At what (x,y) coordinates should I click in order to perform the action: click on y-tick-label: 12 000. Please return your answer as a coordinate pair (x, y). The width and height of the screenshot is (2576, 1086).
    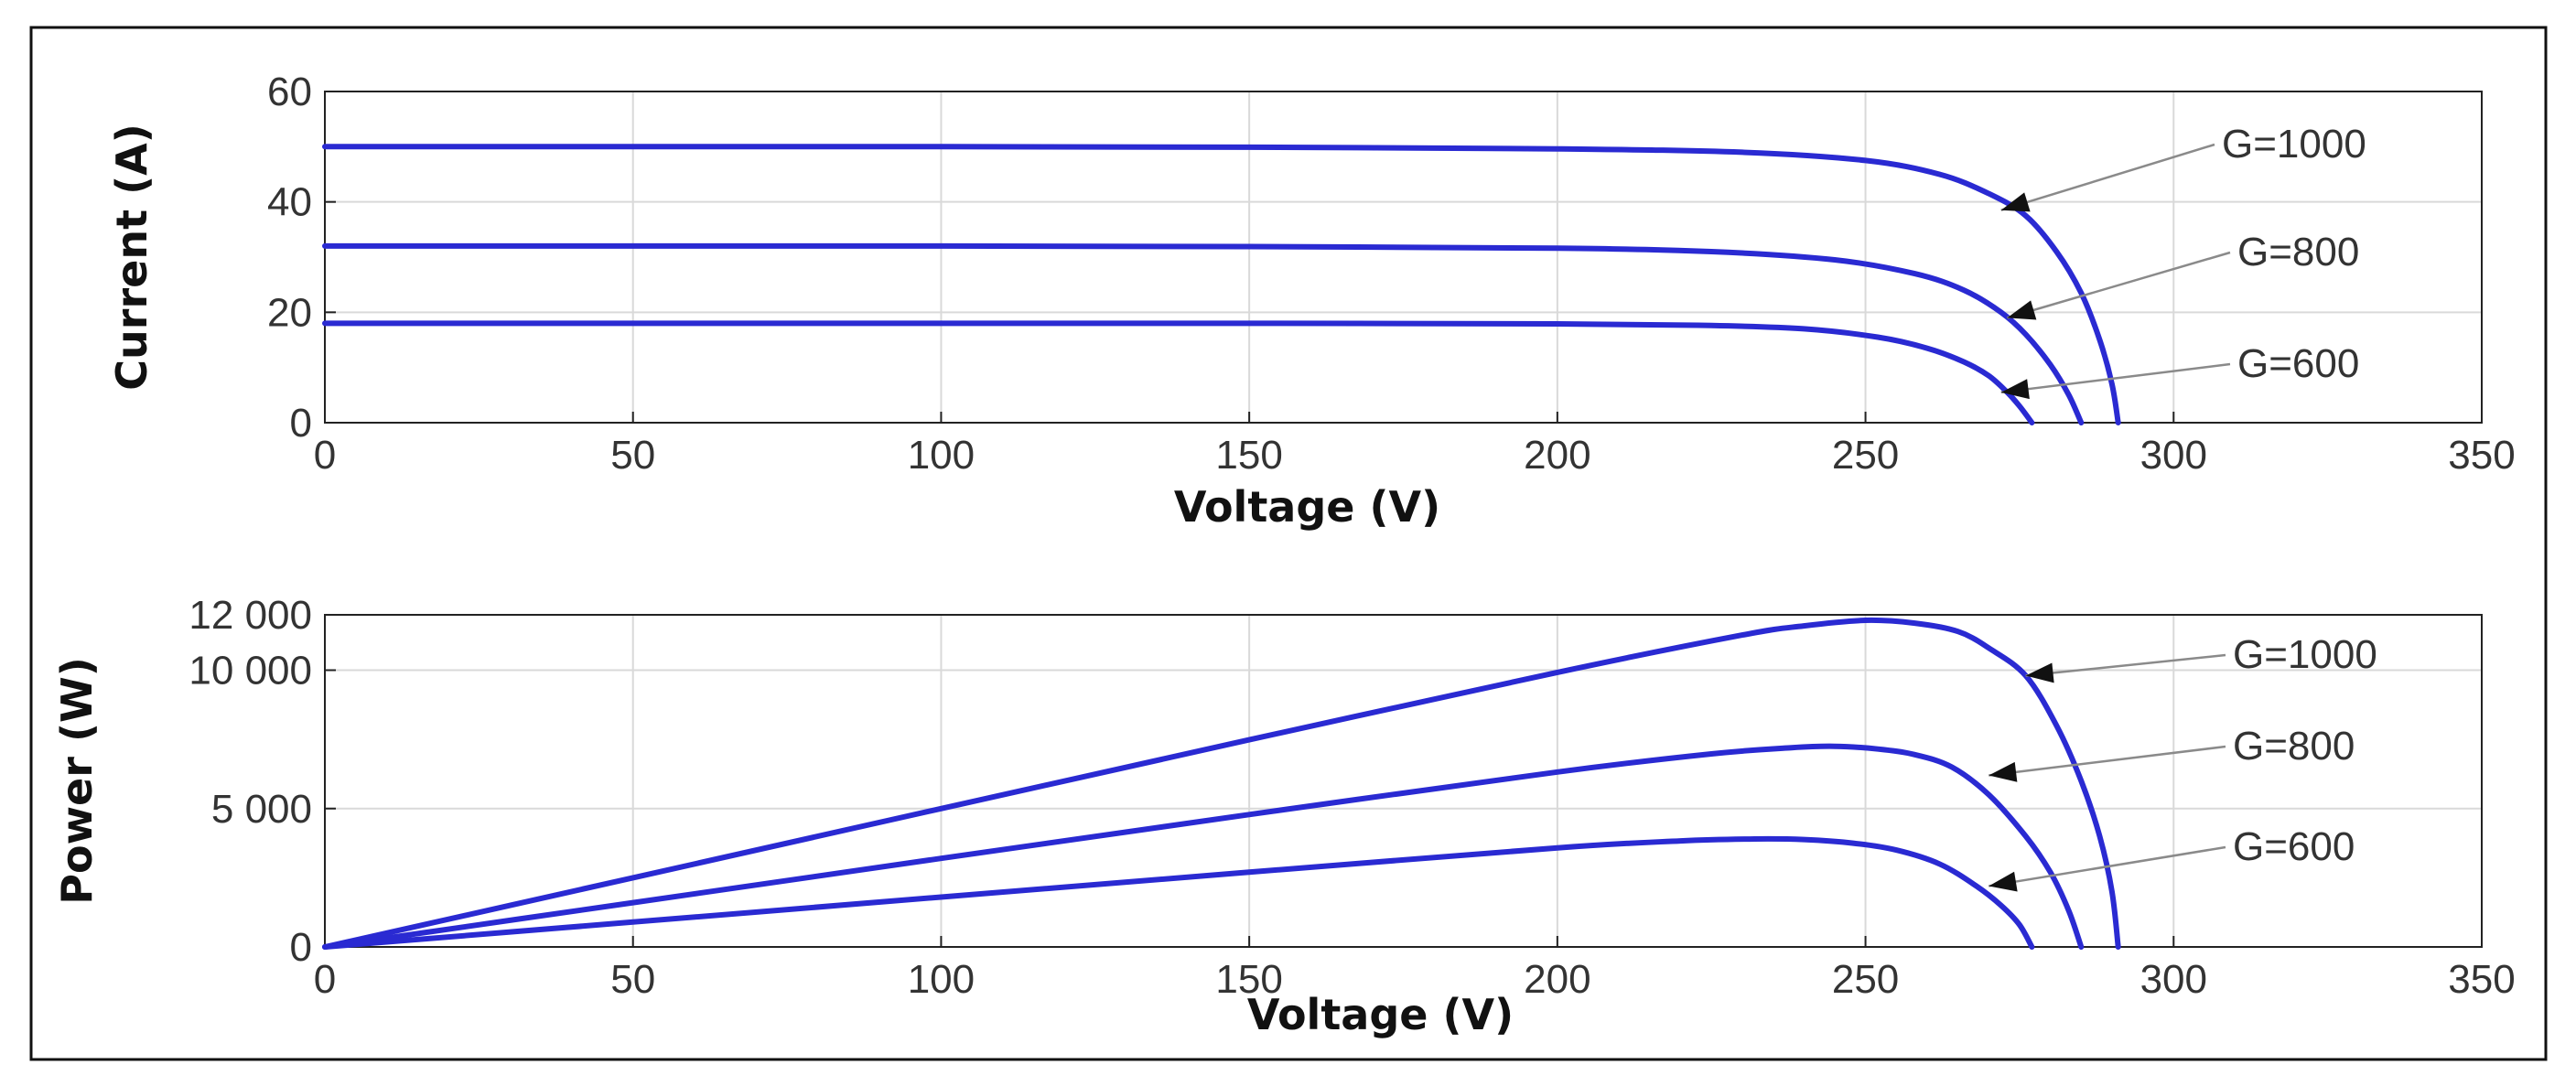
    Looking at the image, I should click on (250, 615).